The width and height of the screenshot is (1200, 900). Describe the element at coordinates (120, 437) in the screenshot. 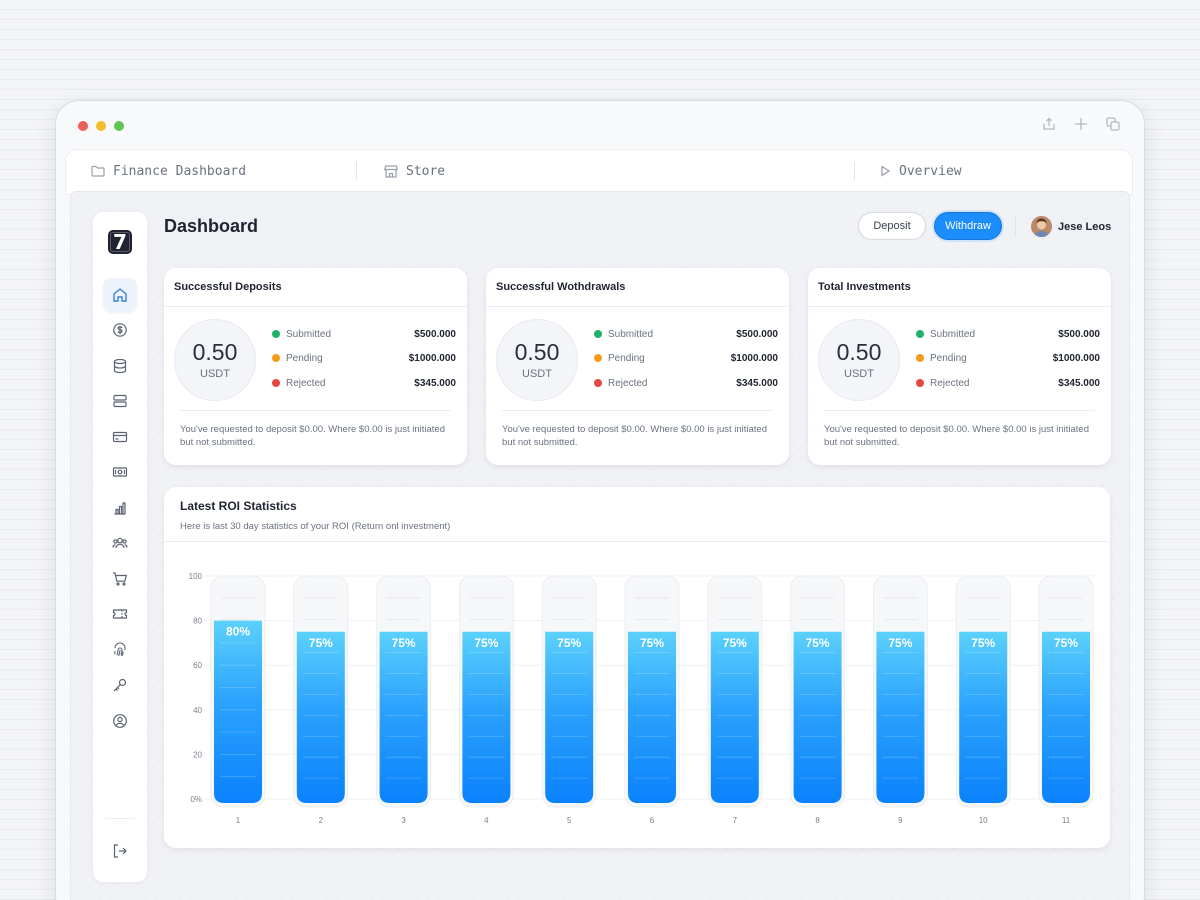

I see `sidebar-item-cards` at that location.